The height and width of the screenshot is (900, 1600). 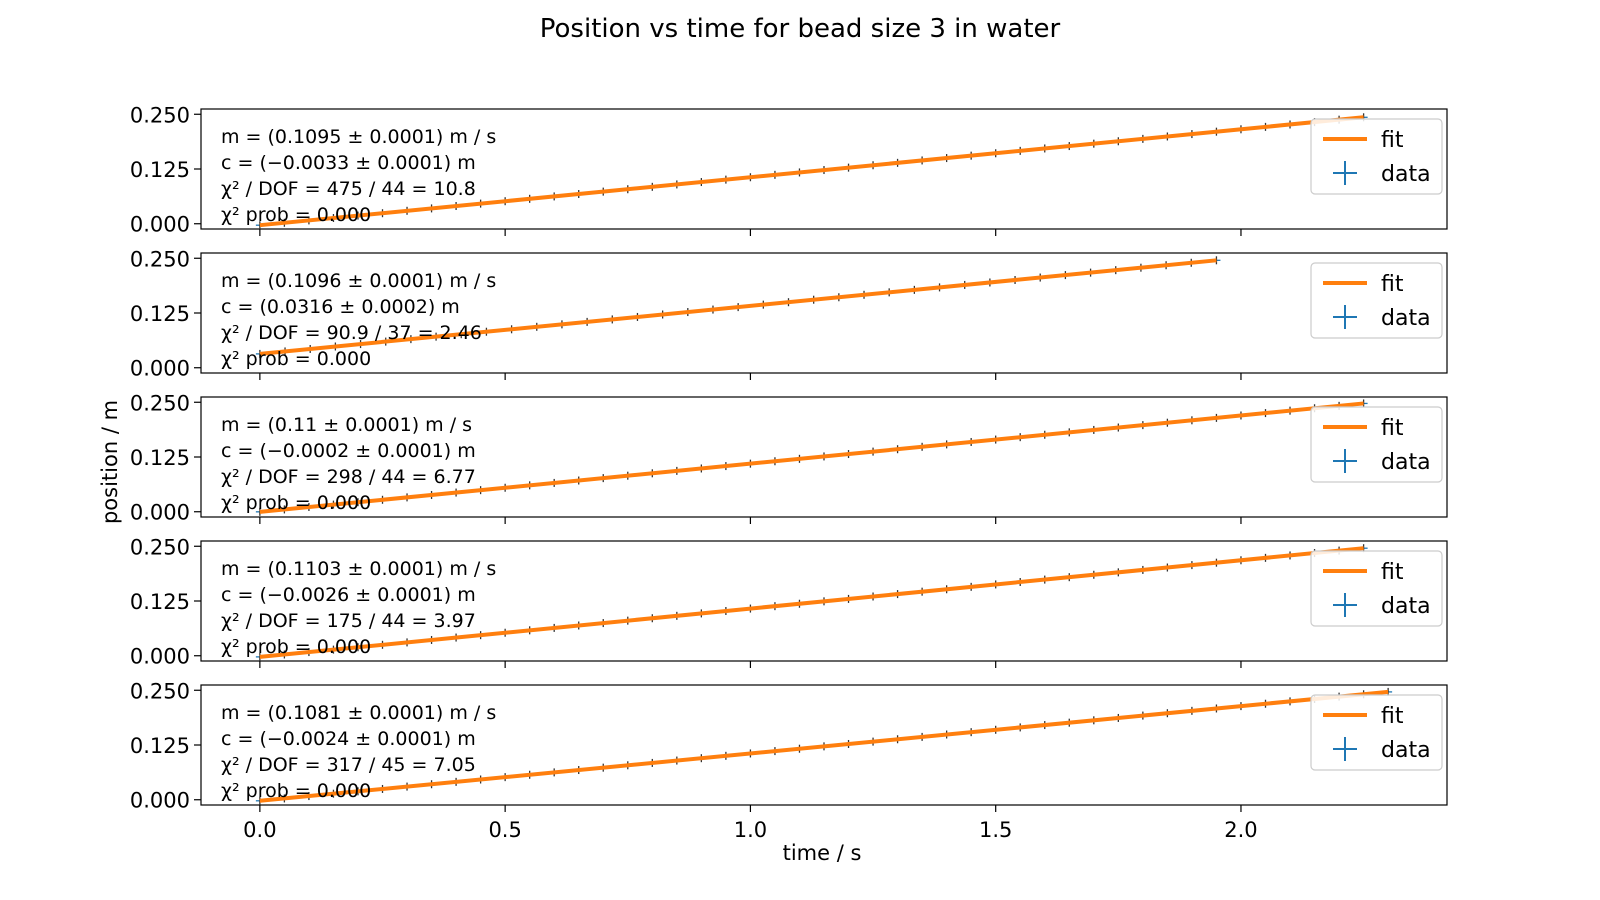 I want to click on x-tick-label: 0.5, so click(x=504, y=830).